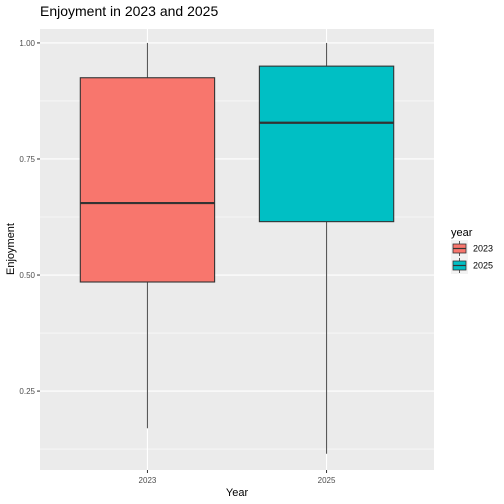 The image size is (504, 504). What do you see at coordinates (462, 233) in the screenshot?
I see `legend-title: year` at bounding box center [462, 233].